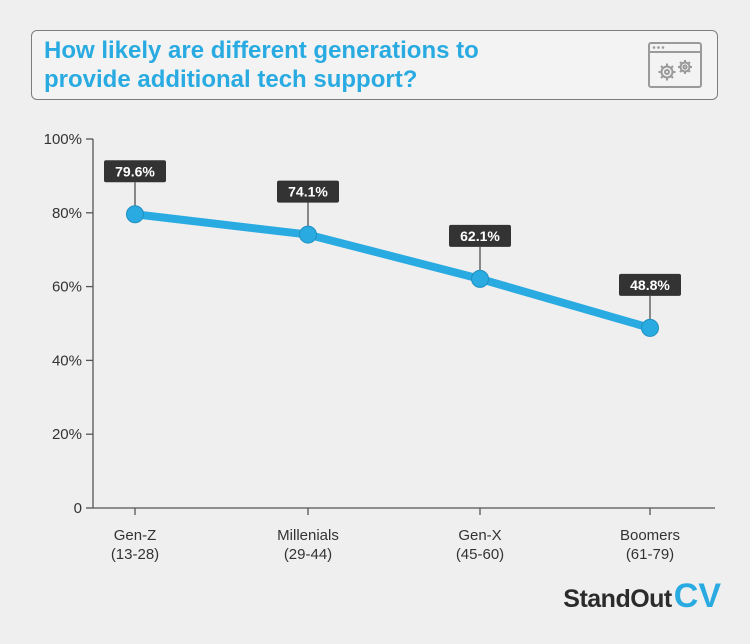 The image size is (750, 644). Describe the element at coordinates (308, 554) in the screenshot. I see `x-tick-sublabel: (29-44)` at that location.